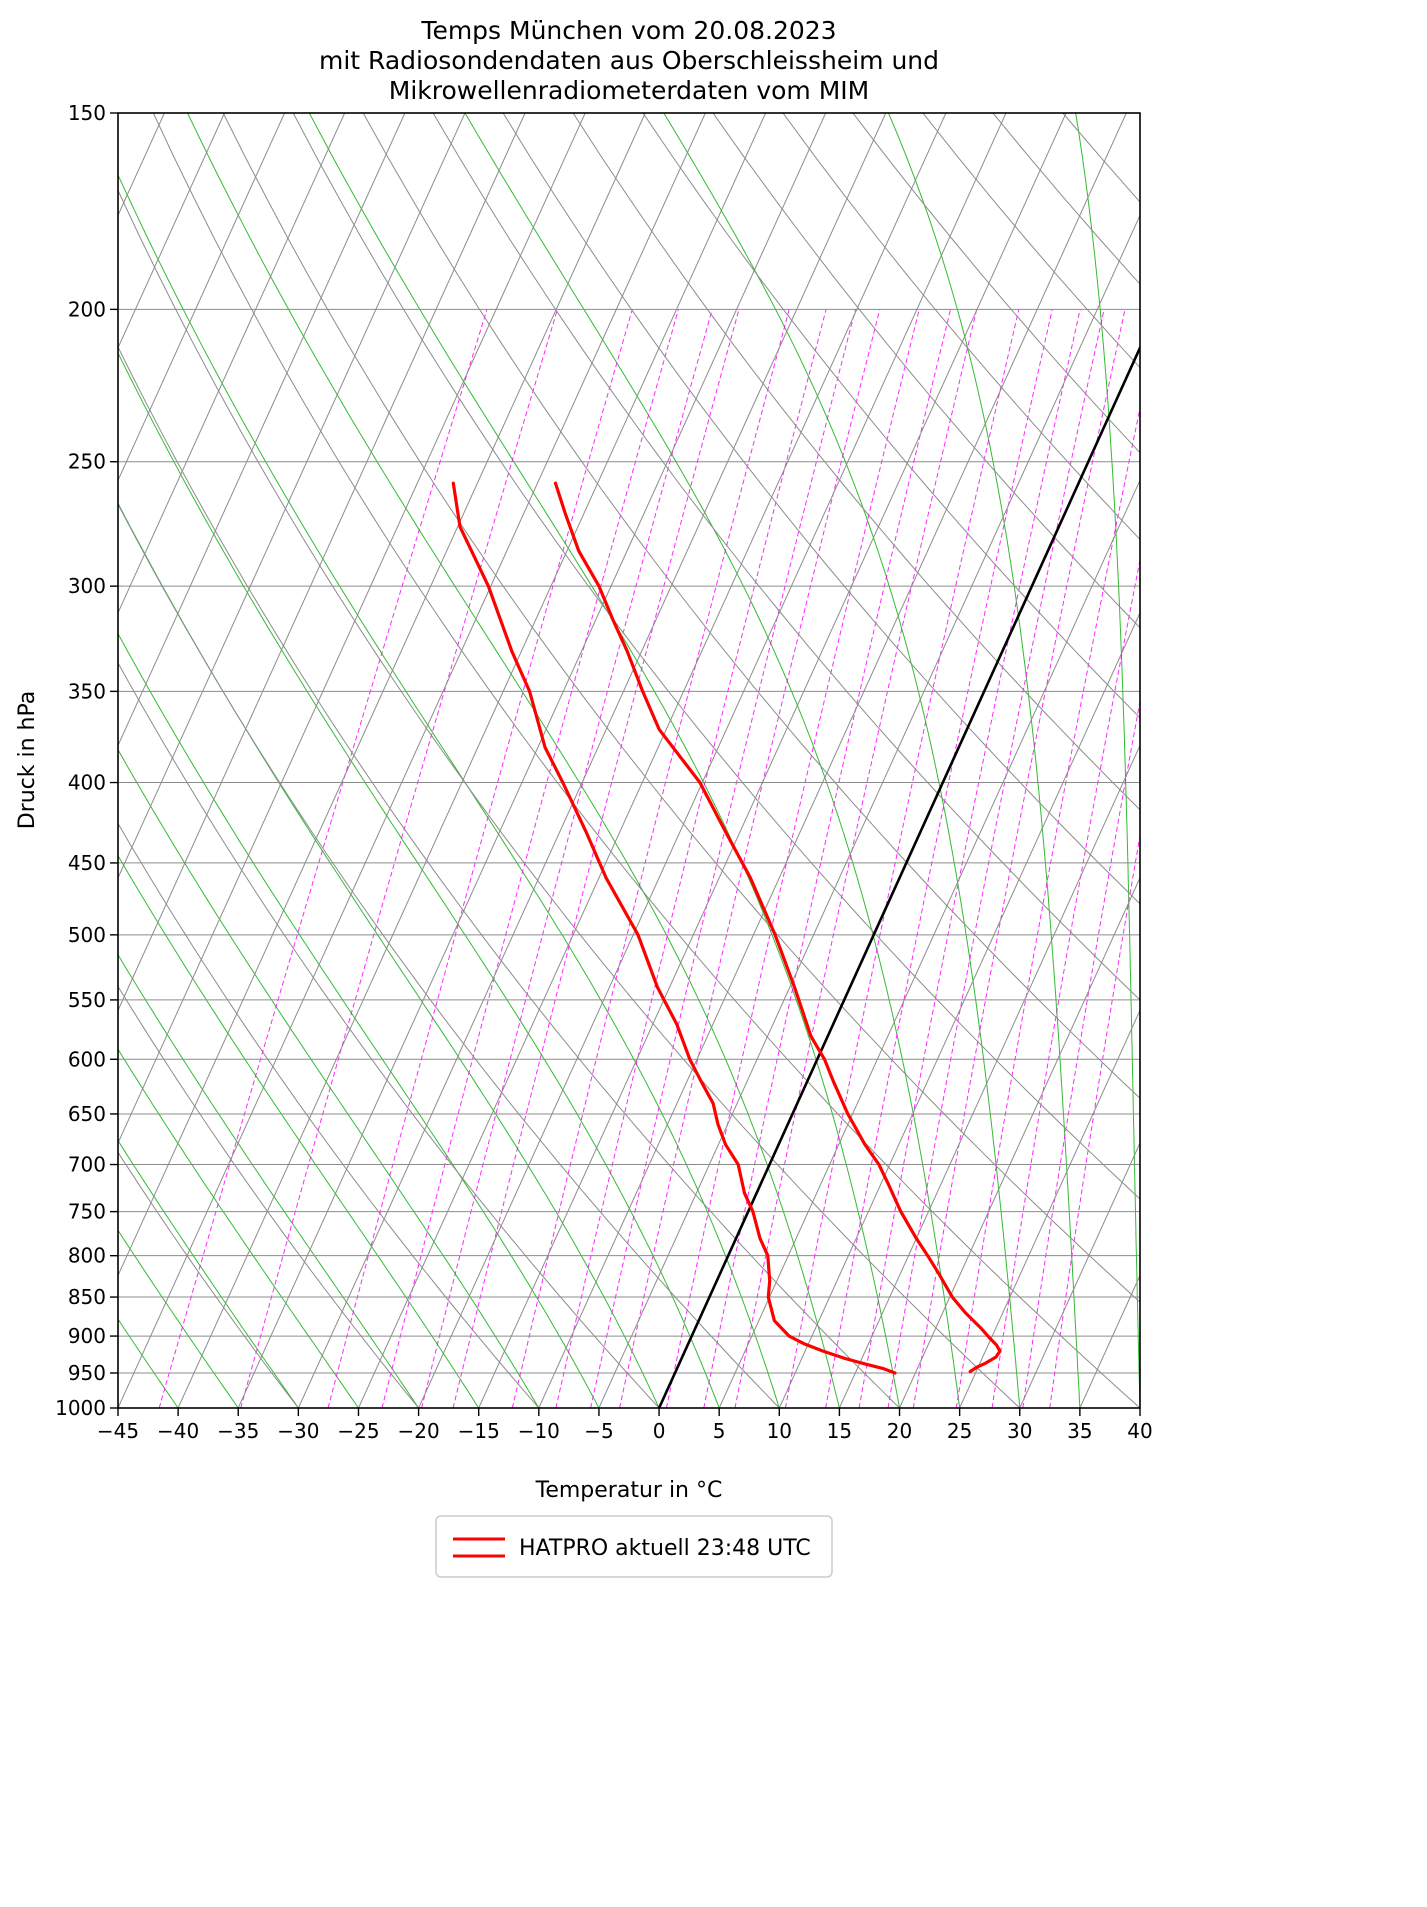 This screenshot has height=1907, width=1427. I want to click on y-tick-label: 950, so click(87, 1373).